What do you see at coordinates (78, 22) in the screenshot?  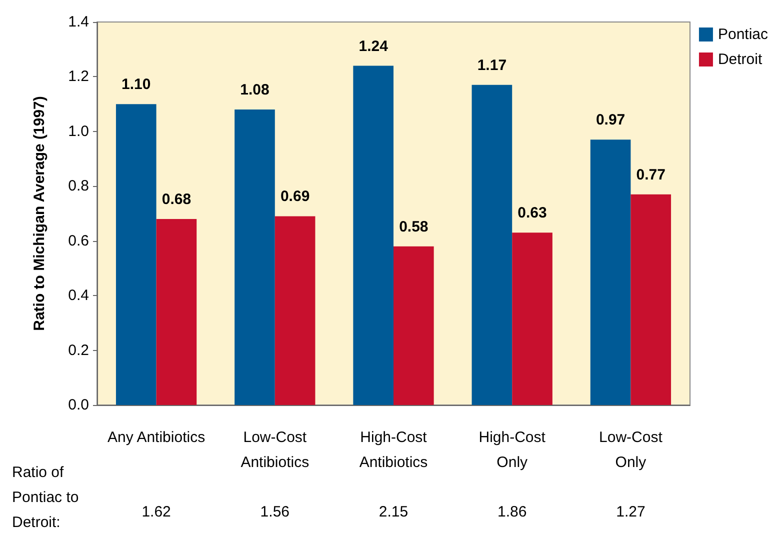 I see `y-tick-label: 1.4` at bounding box center [78, 22].